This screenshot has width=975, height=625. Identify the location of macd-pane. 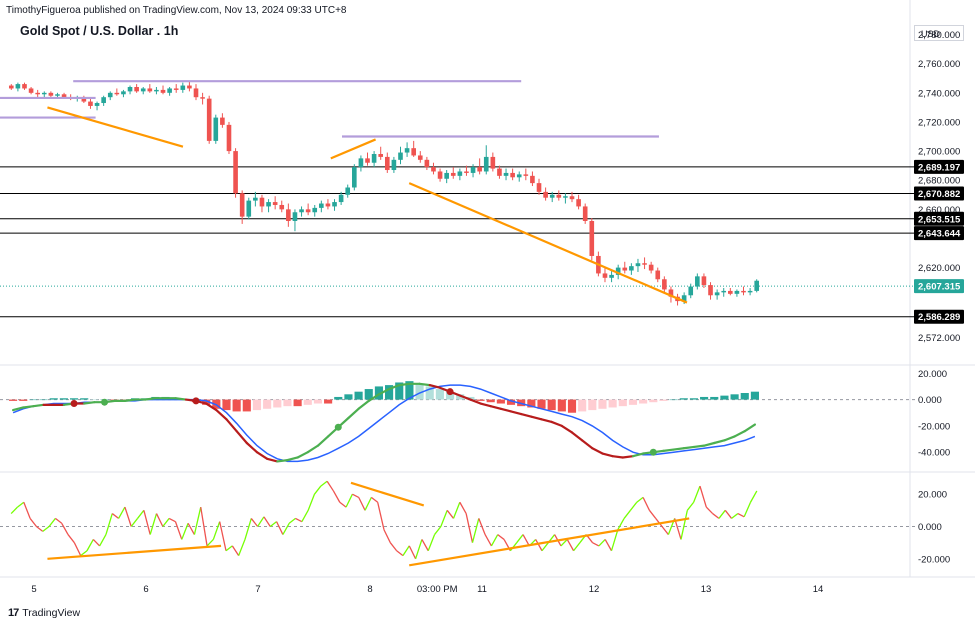
(458, 422).